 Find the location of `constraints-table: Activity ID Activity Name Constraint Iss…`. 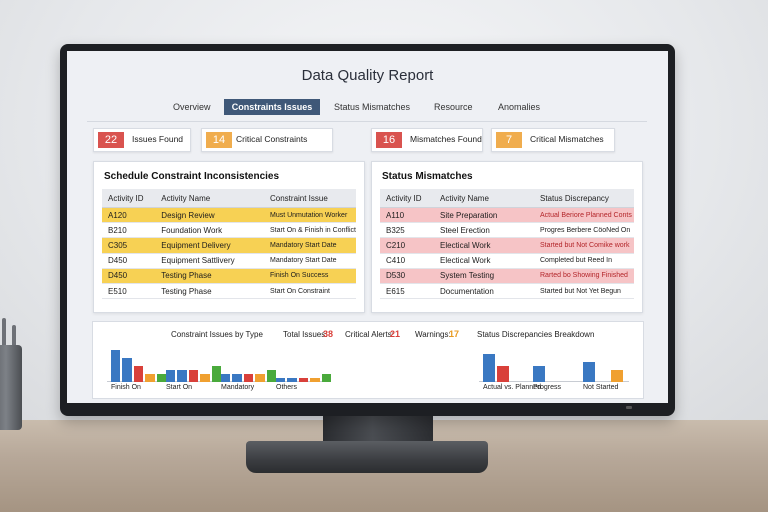

constraints-table: Activity ID Activity Name Constraint Iss… is located at coordinates (229, 244).